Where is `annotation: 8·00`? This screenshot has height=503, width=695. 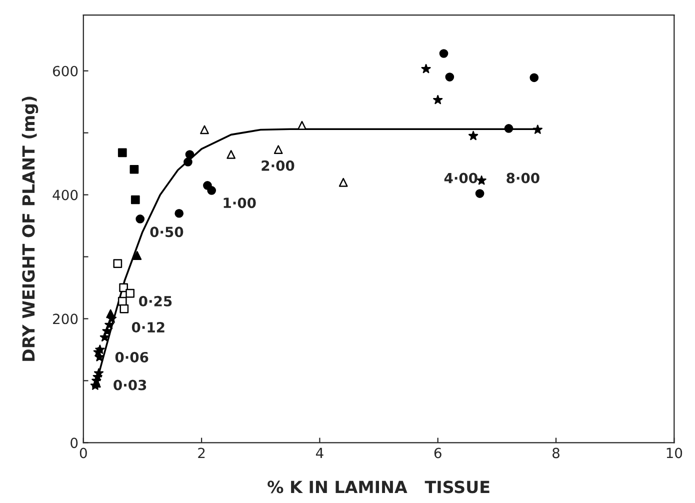 annotation: 8·00 is located at coordinates (523, 178).